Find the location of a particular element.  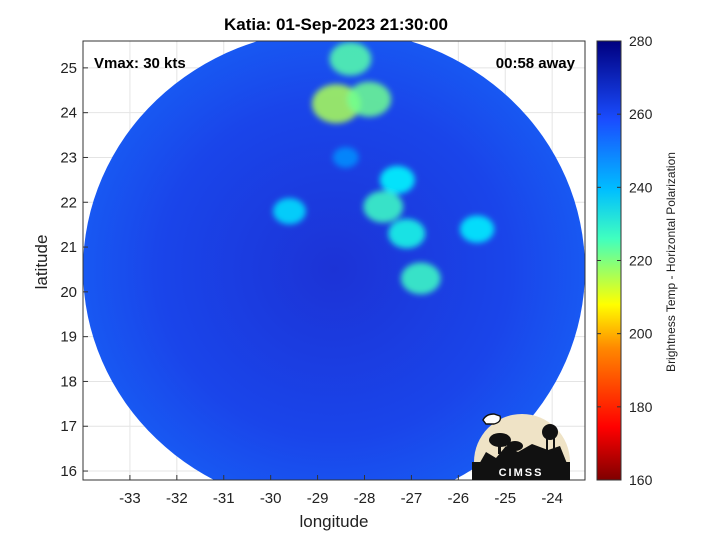

y-tick-label: 22 is located at coordinates (68, 202).